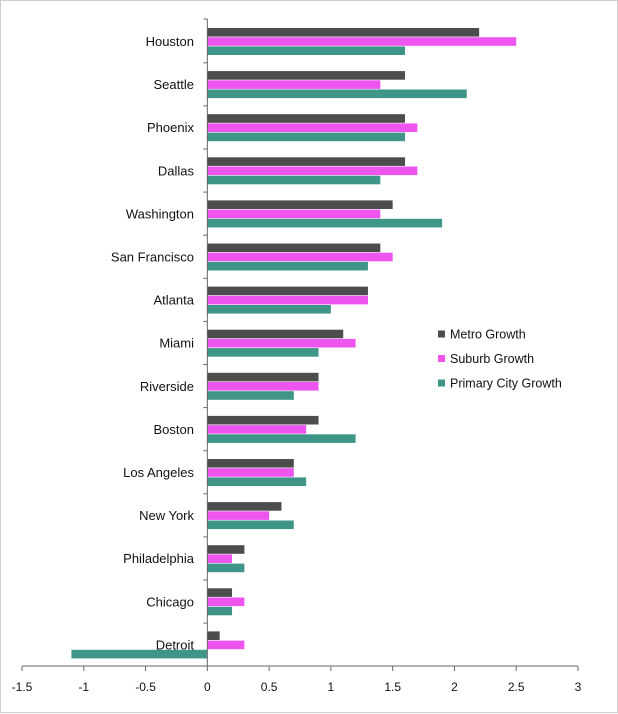 The image size is (618, 714). Describe the element at coordinates (331, 687) in the screenshot. I see `x-tick-label: 1` at that location.